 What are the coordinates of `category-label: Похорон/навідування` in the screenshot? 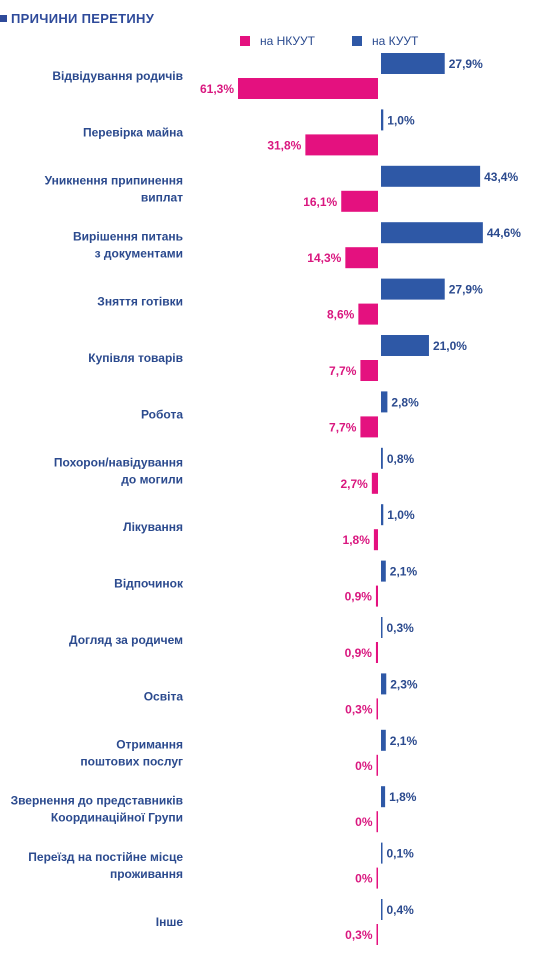 It's located at (118, 462).